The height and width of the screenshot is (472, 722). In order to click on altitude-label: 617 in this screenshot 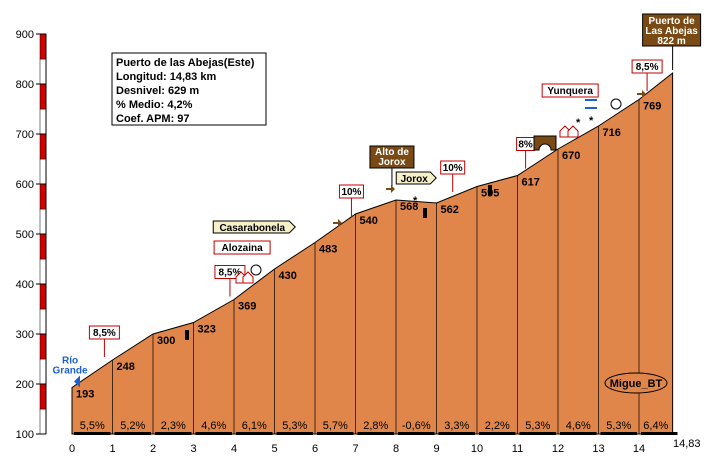, I will do `click(531, 183)`.